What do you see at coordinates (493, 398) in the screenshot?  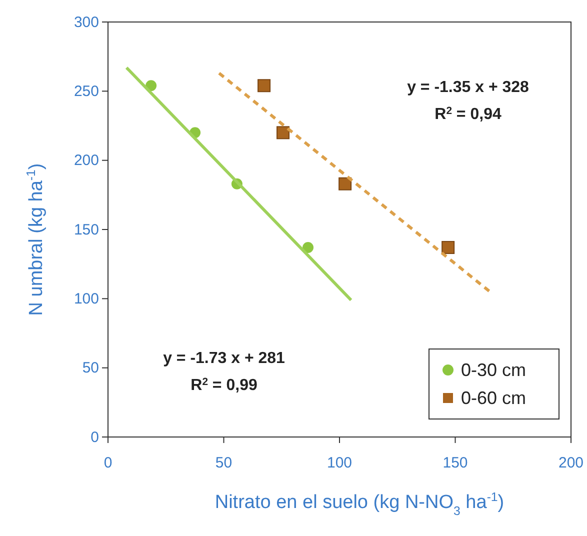 I see `legend-label: 0-60 cm` at bounding box center [493, 398].